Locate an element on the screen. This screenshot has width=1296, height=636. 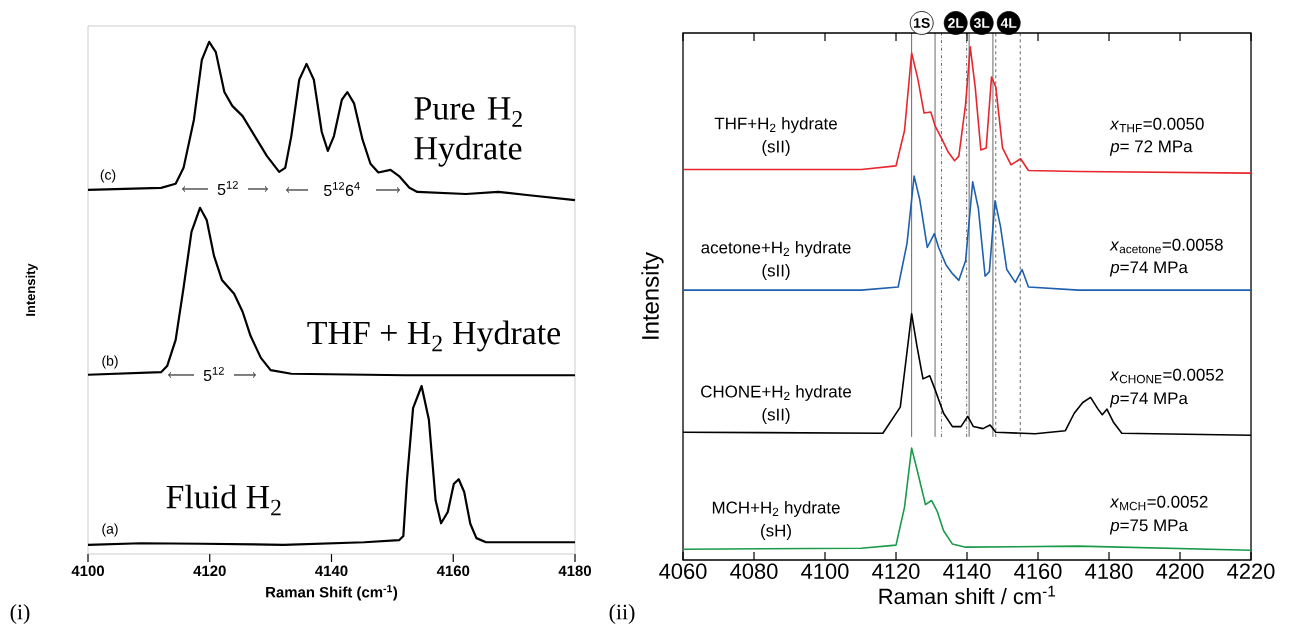
series-label: CHONE+H$_{2}$ hydrate is located at coordinates (776, 393).